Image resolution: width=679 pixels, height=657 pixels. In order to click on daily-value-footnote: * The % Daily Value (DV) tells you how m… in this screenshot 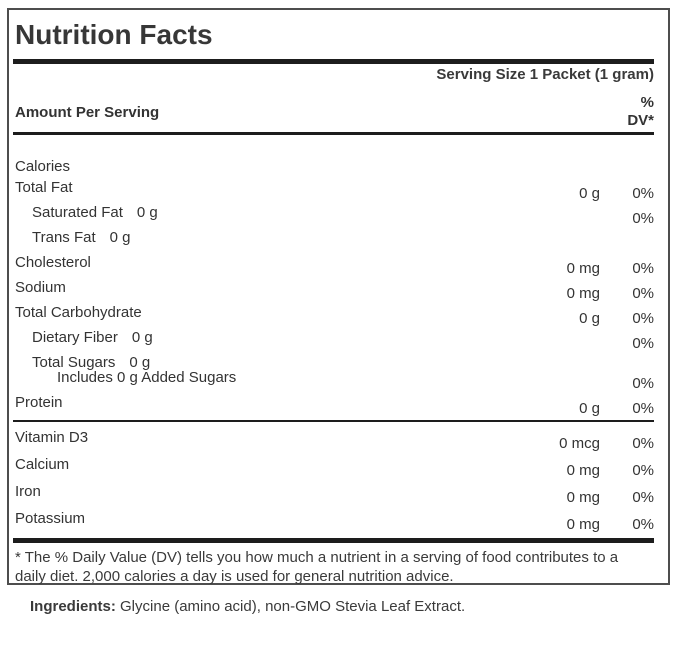, I will do `click(317, 567)`.